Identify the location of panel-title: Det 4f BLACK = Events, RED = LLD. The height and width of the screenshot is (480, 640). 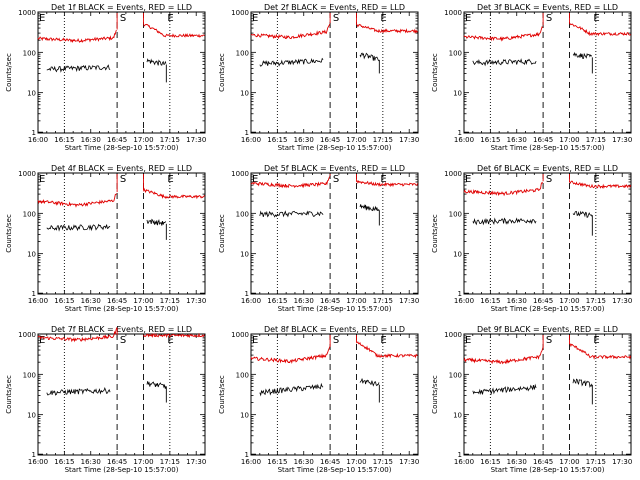
(121, 168).